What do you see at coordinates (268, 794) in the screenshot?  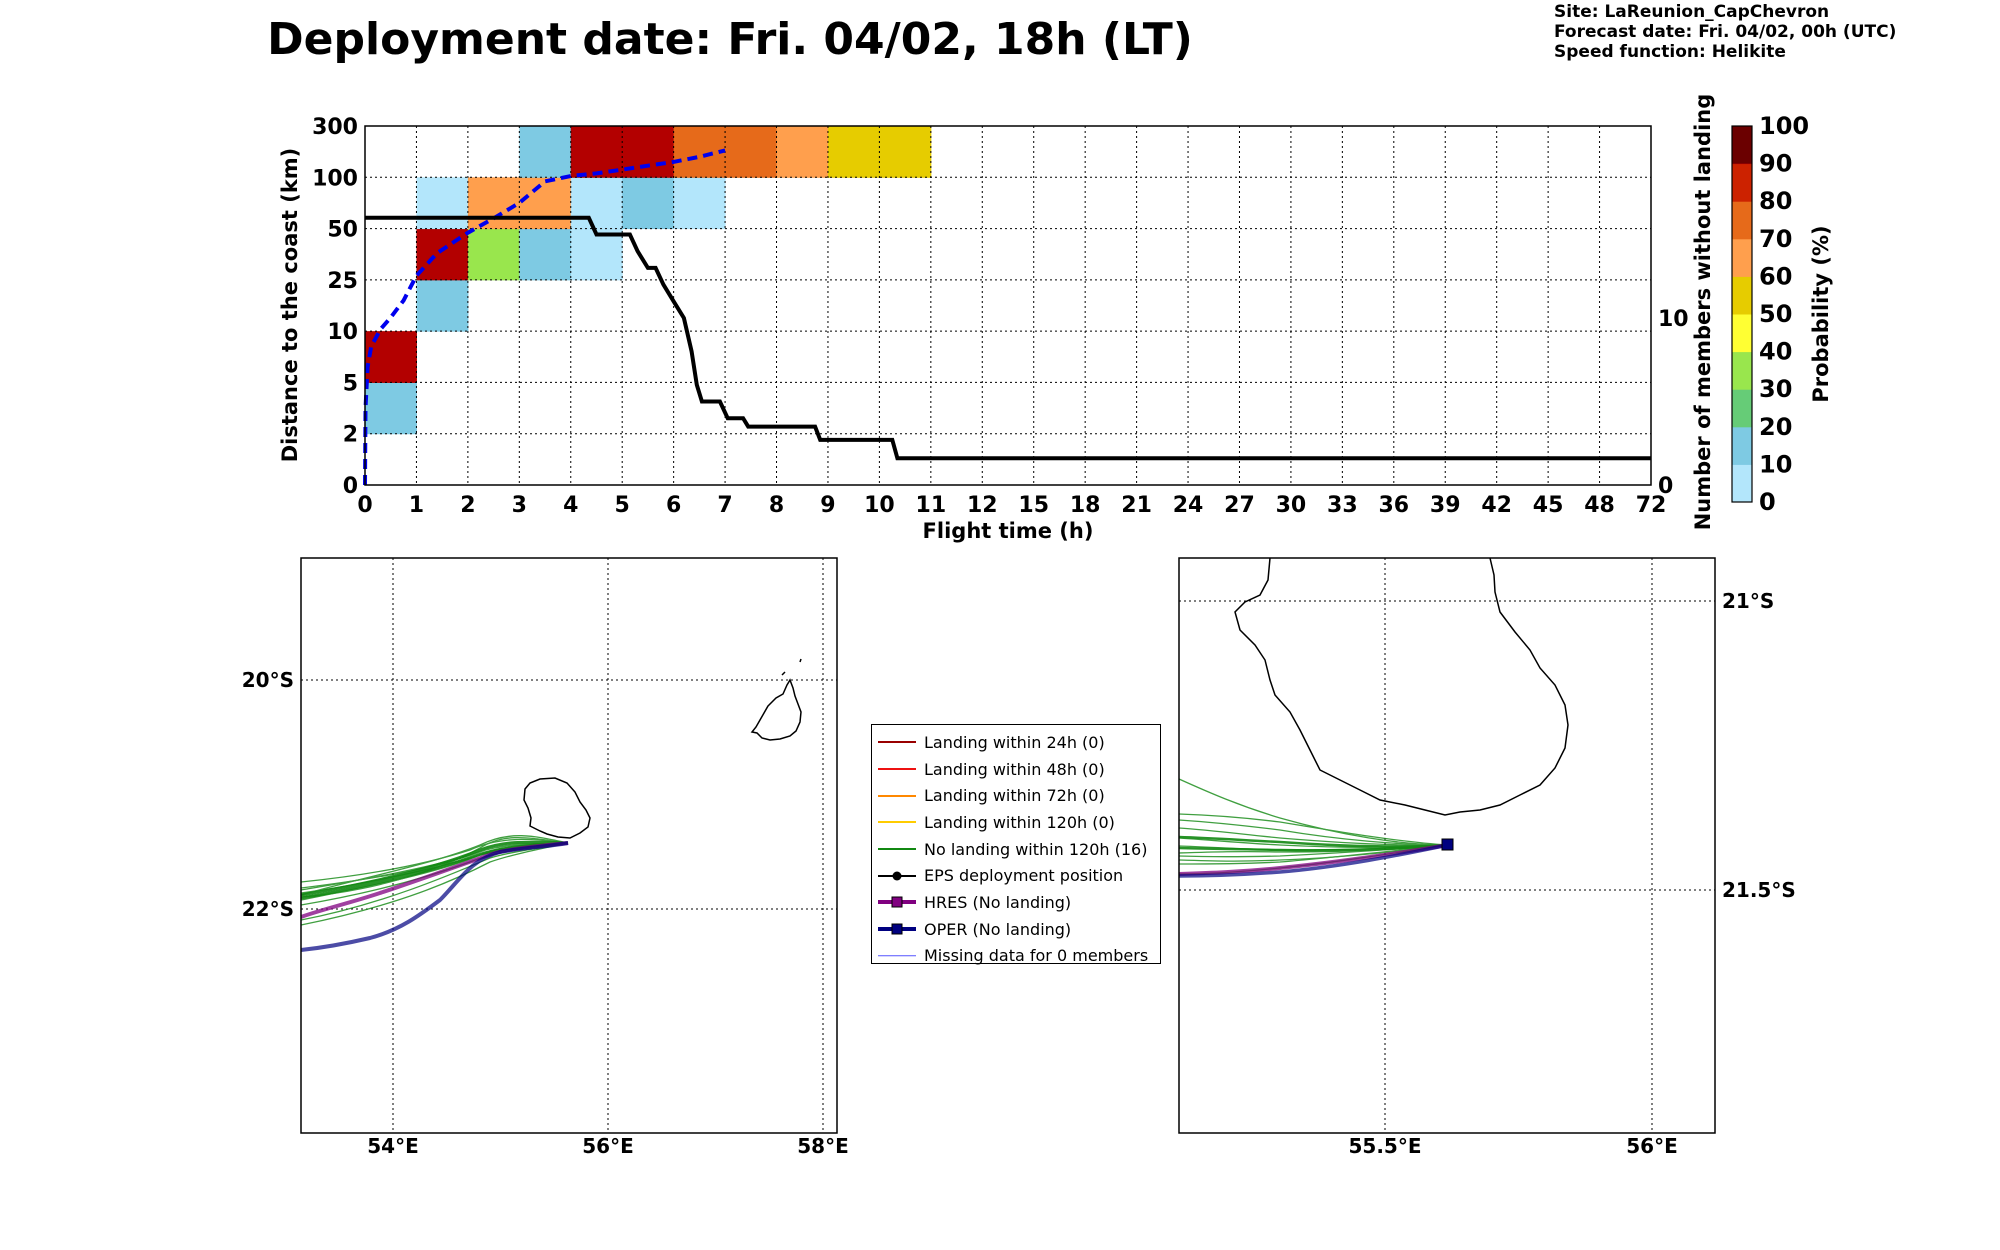 I see `left-map-latitude-labels: 20°S 22°S` at bounding box center [268, 794].